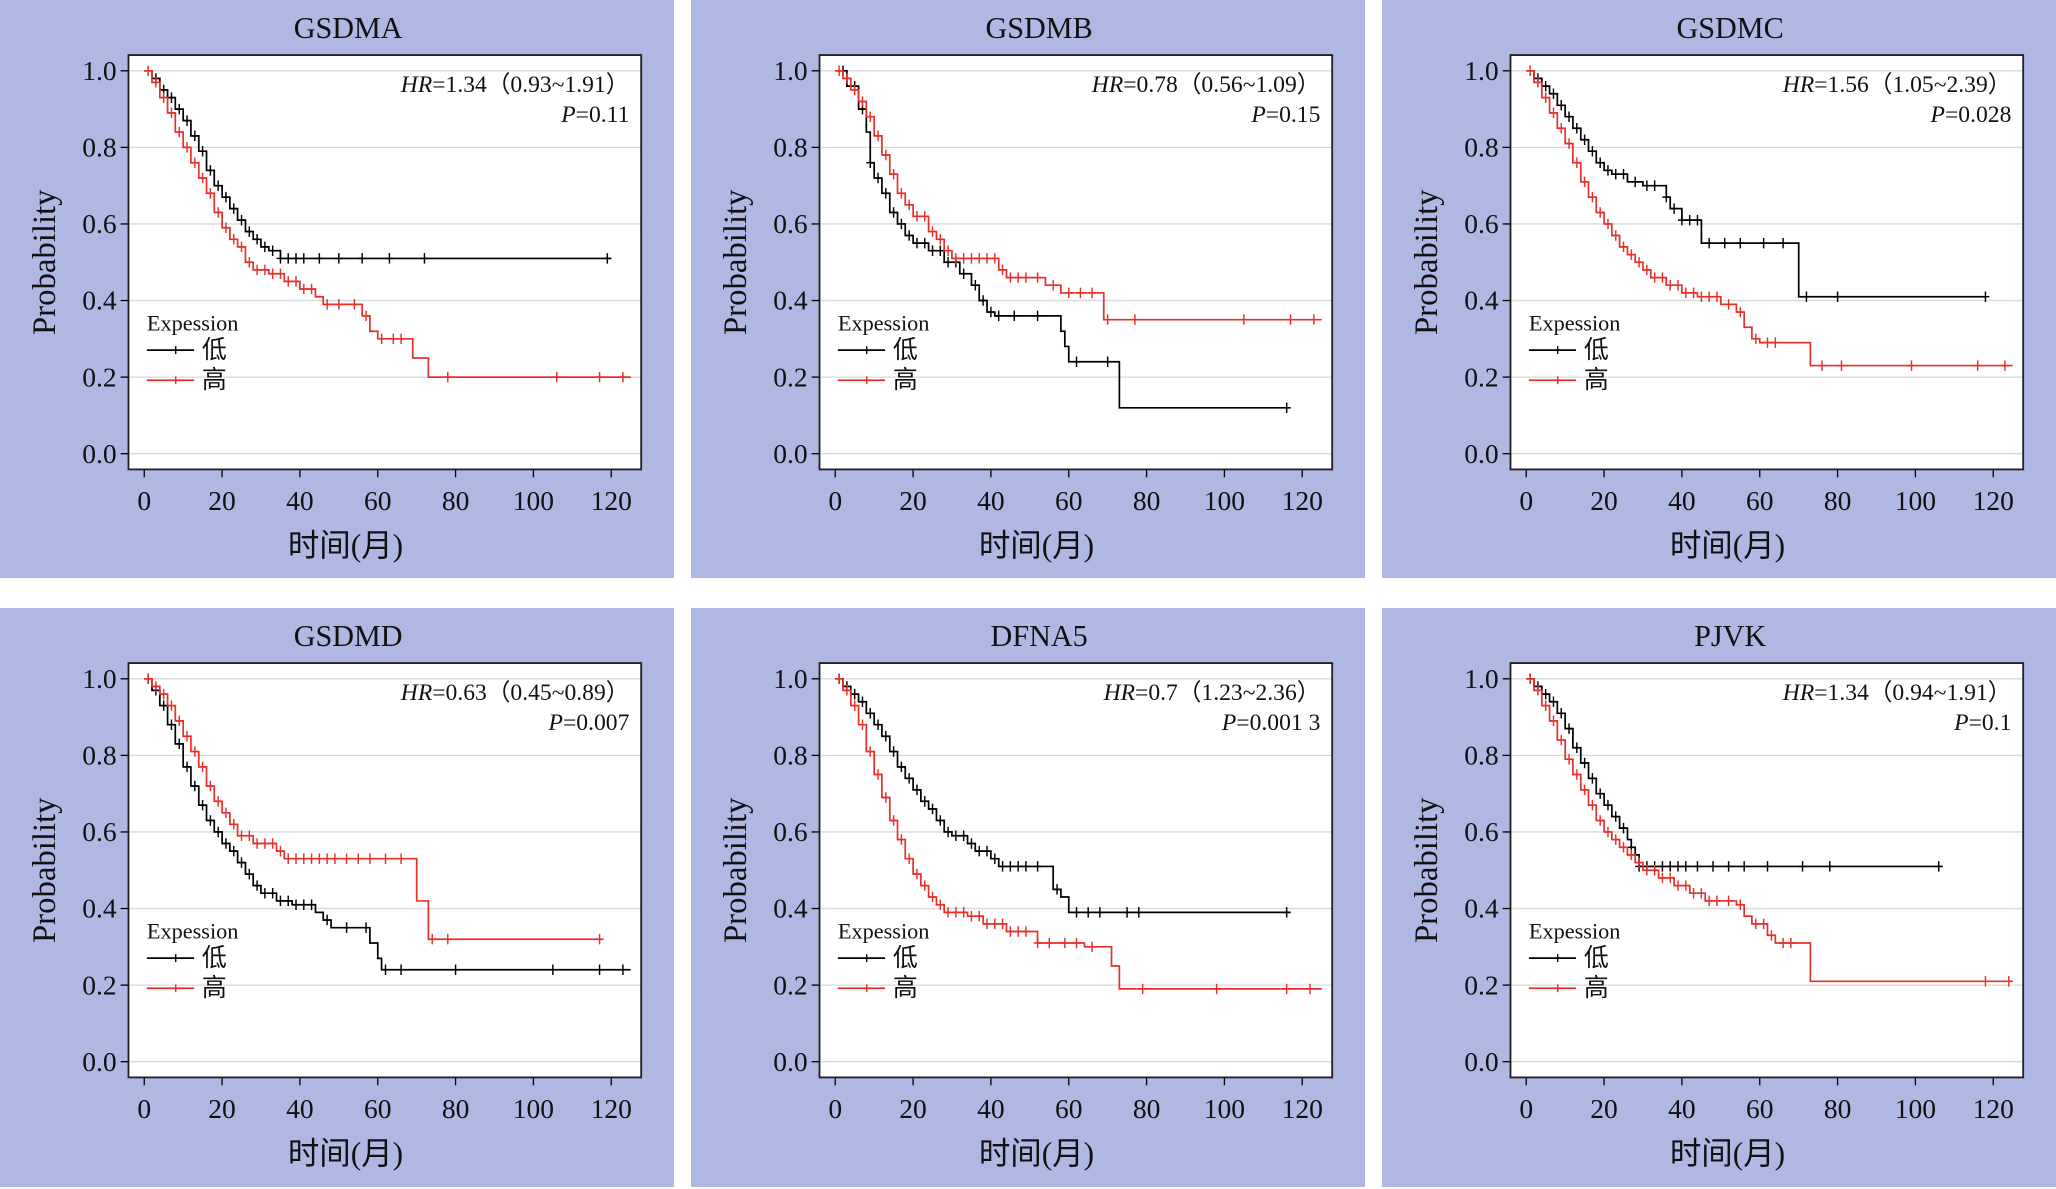 This screenshot has width=2056, height=1189. Describe the element at coordinates (1912, 85) in the screenshot. I see `hr-value: =1.56（1.05~2.39）` at that location.